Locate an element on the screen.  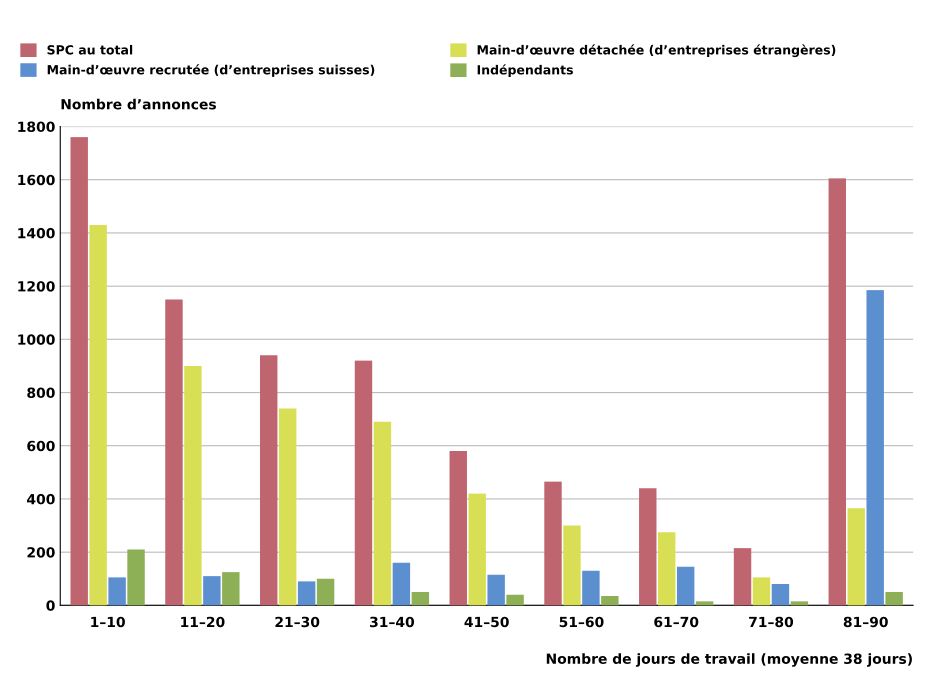
x-tick-label: 31–40 is located at coordinates (392, 622).